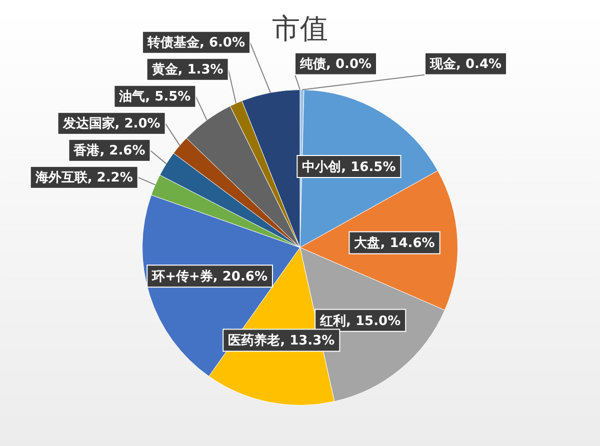 This screenshot has width=600, height=446. Describe the element at coordinates (335, 64) in the screenshot. I see `text: 纯债, 0.0%` at that location.